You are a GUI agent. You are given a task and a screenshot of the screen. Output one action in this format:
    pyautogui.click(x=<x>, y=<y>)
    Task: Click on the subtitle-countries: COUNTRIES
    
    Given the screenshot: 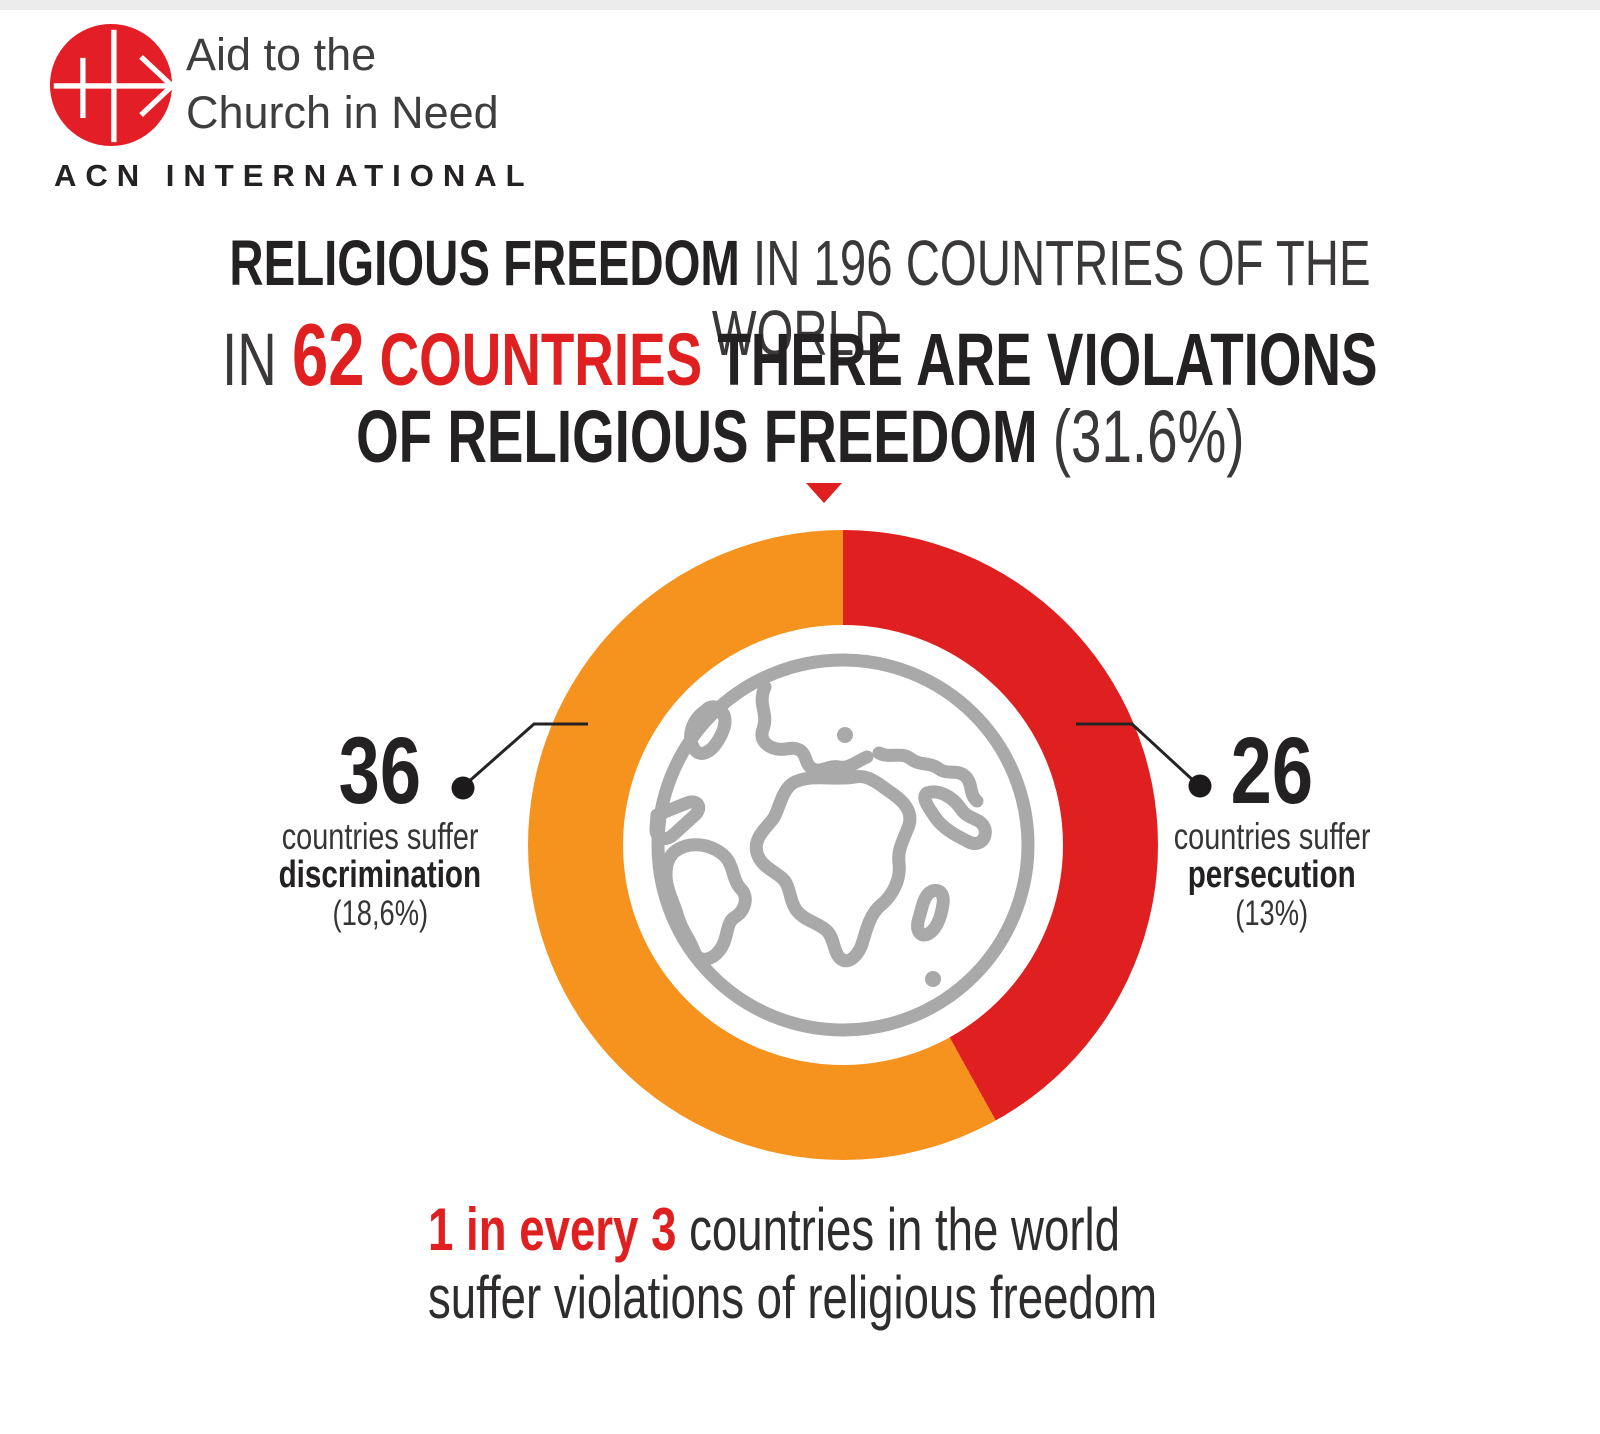 What is the action you would take?
    pyautogui.click(x=533, y=359)
    